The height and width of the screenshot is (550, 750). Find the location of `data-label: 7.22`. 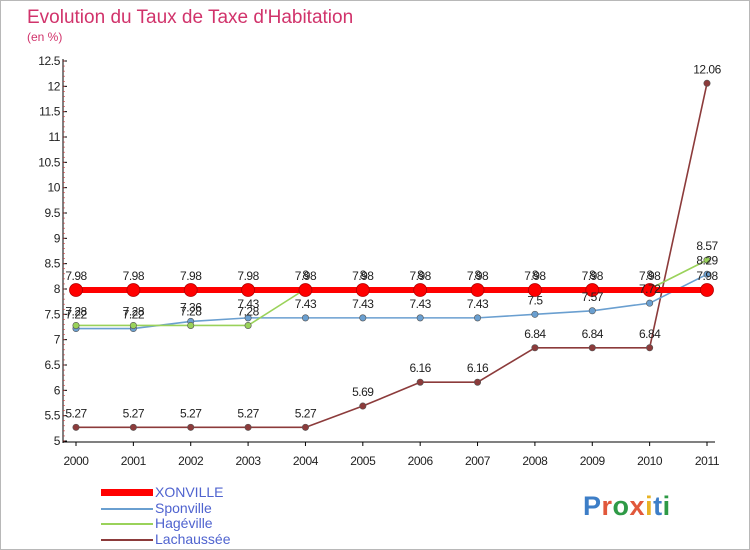

data-label: 7.22 is located at coordinates (76, 315).